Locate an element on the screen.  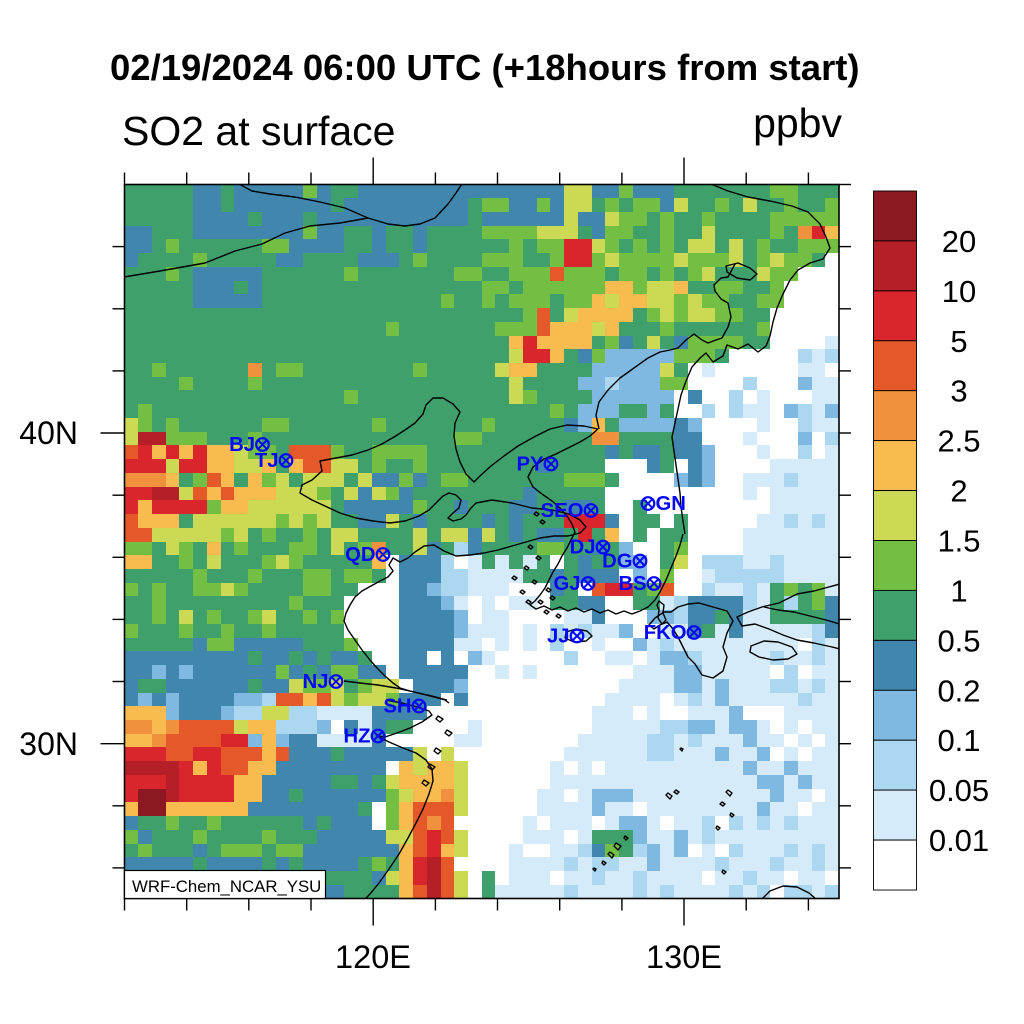
svg-text: PY is located at coordinates (530, 465).